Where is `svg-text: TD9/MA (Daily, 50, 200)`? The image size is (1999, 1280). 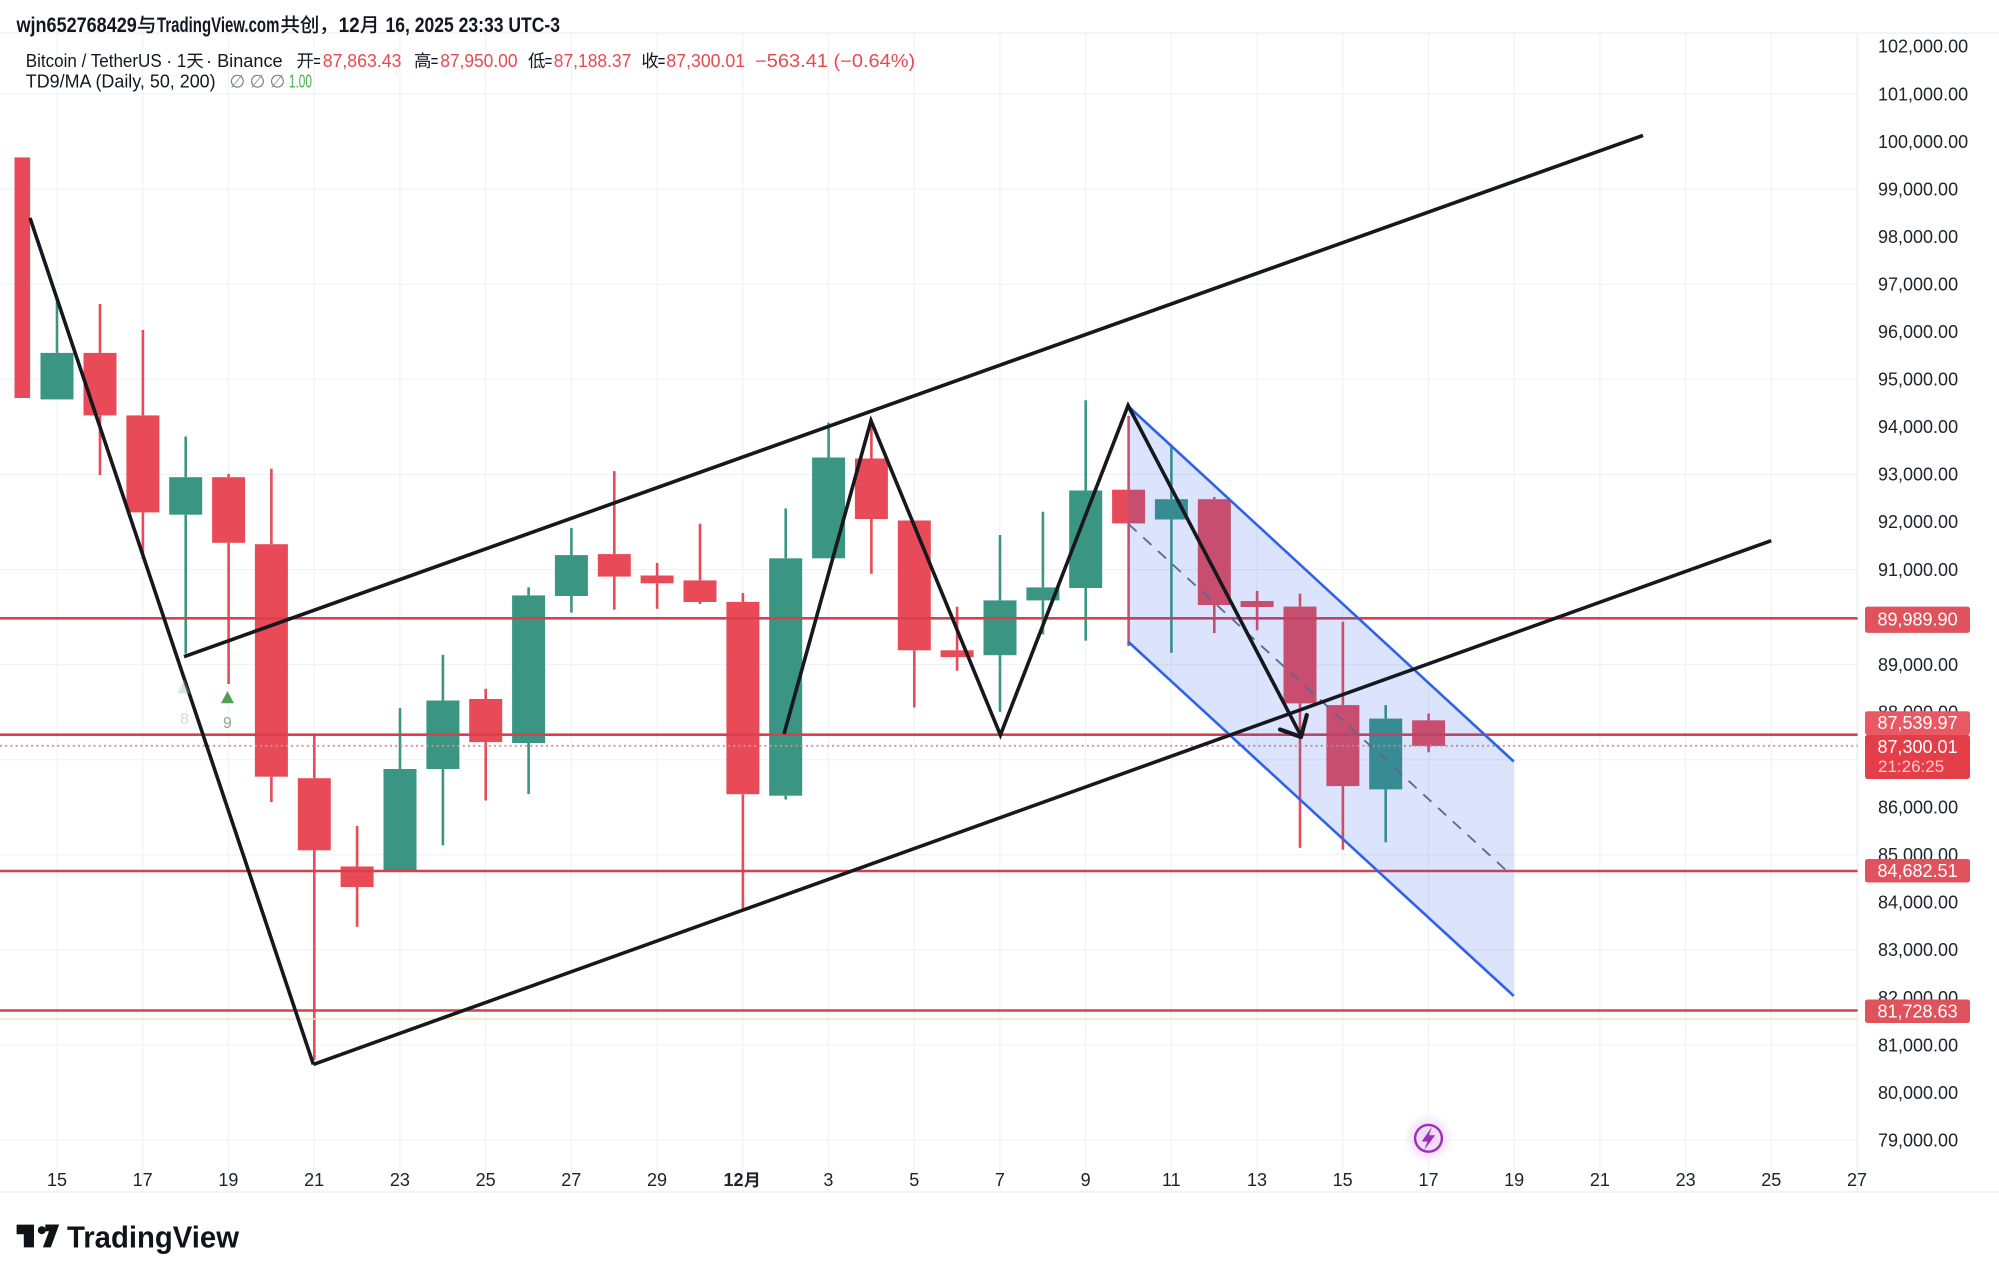 svg-text: TD9/MA (Daily, 50, 200) is located at coordinates (121, 82).